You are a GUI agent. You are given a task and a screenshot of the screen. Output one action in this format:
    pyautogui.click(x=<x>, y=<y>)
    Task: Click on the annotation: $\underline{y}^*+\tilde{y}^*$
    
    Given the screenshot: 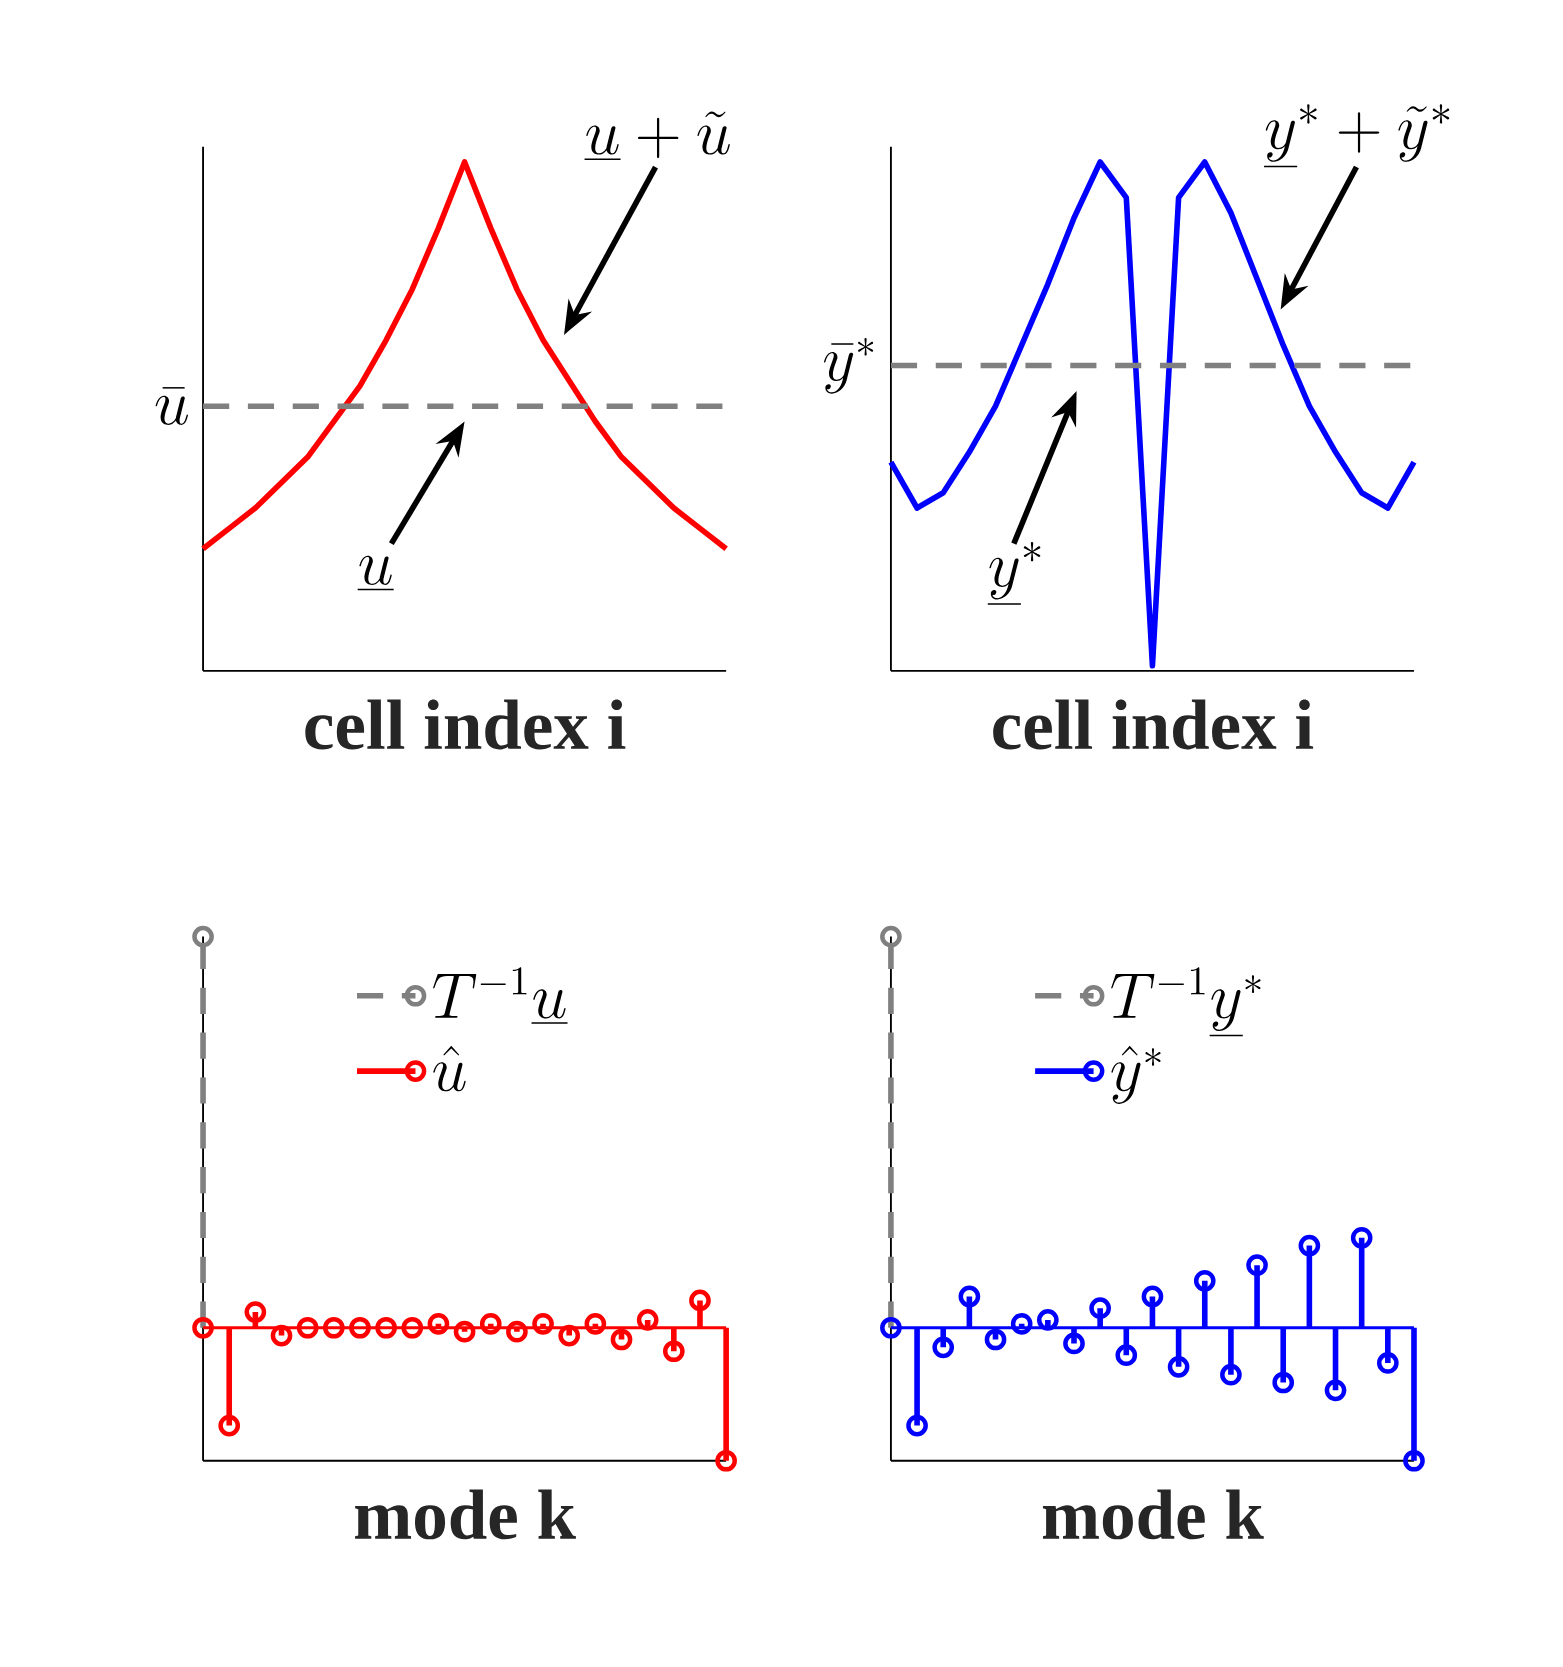 What is the action you would take?
    pyautogui.click(x=1357, y=135)
    